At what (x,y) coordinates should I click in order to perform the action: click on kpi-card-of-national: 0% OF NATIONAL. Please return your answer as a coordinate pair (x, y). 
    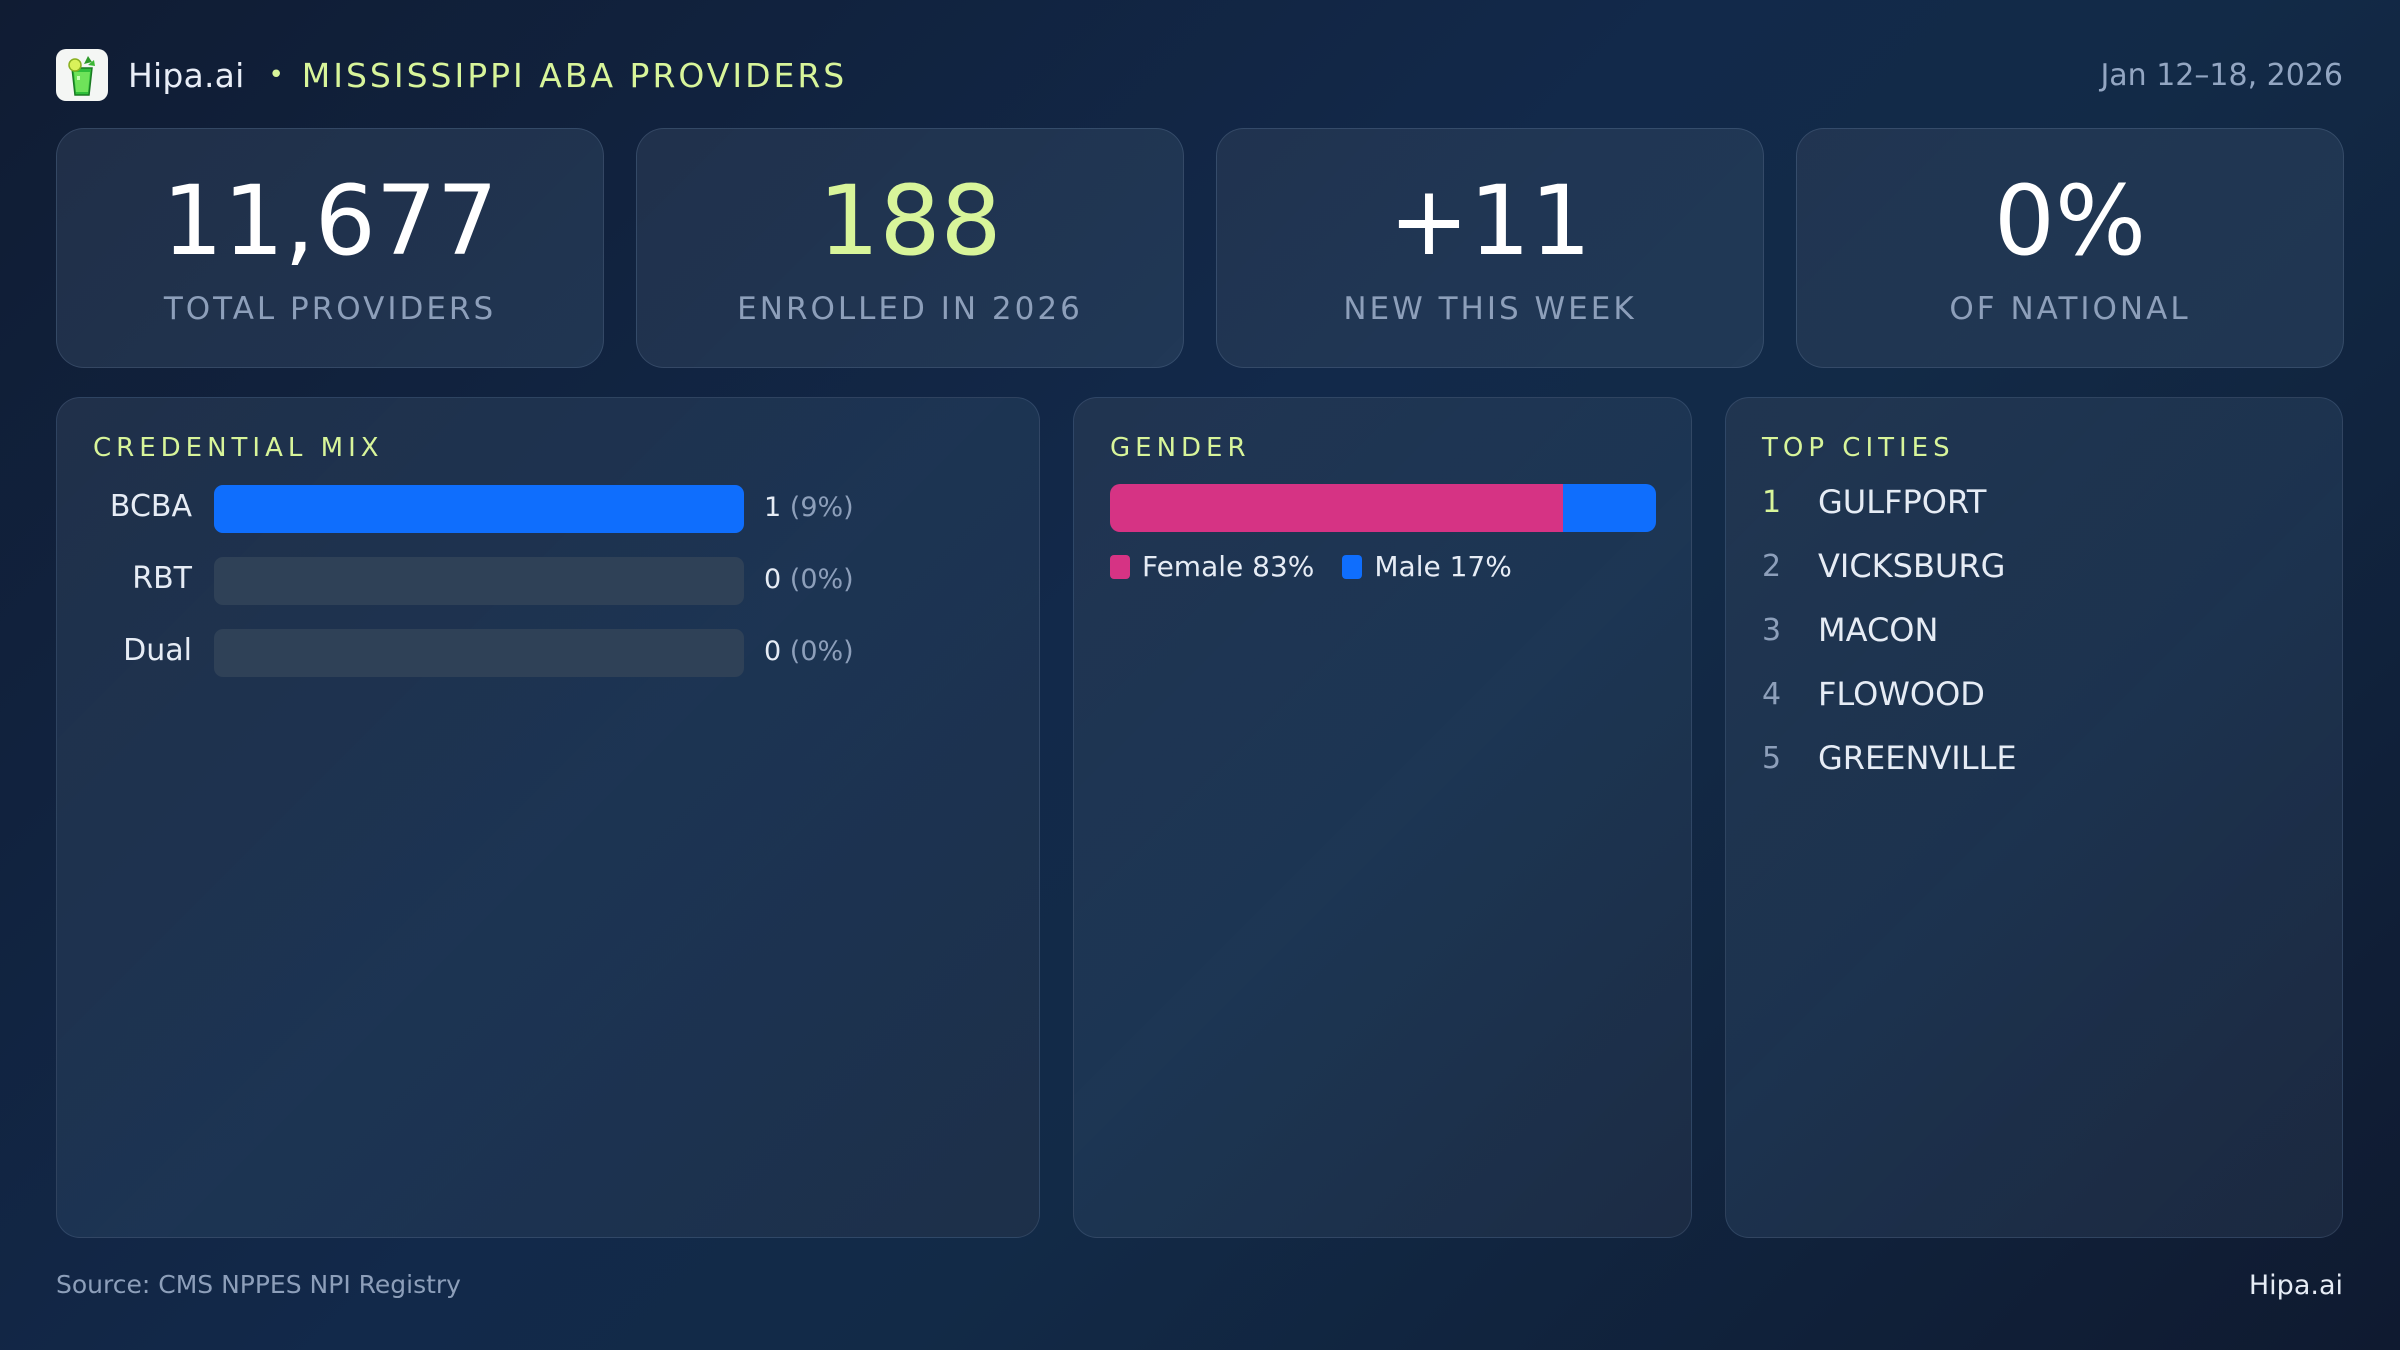
    Looking at the image, I should click on (2070, 248).